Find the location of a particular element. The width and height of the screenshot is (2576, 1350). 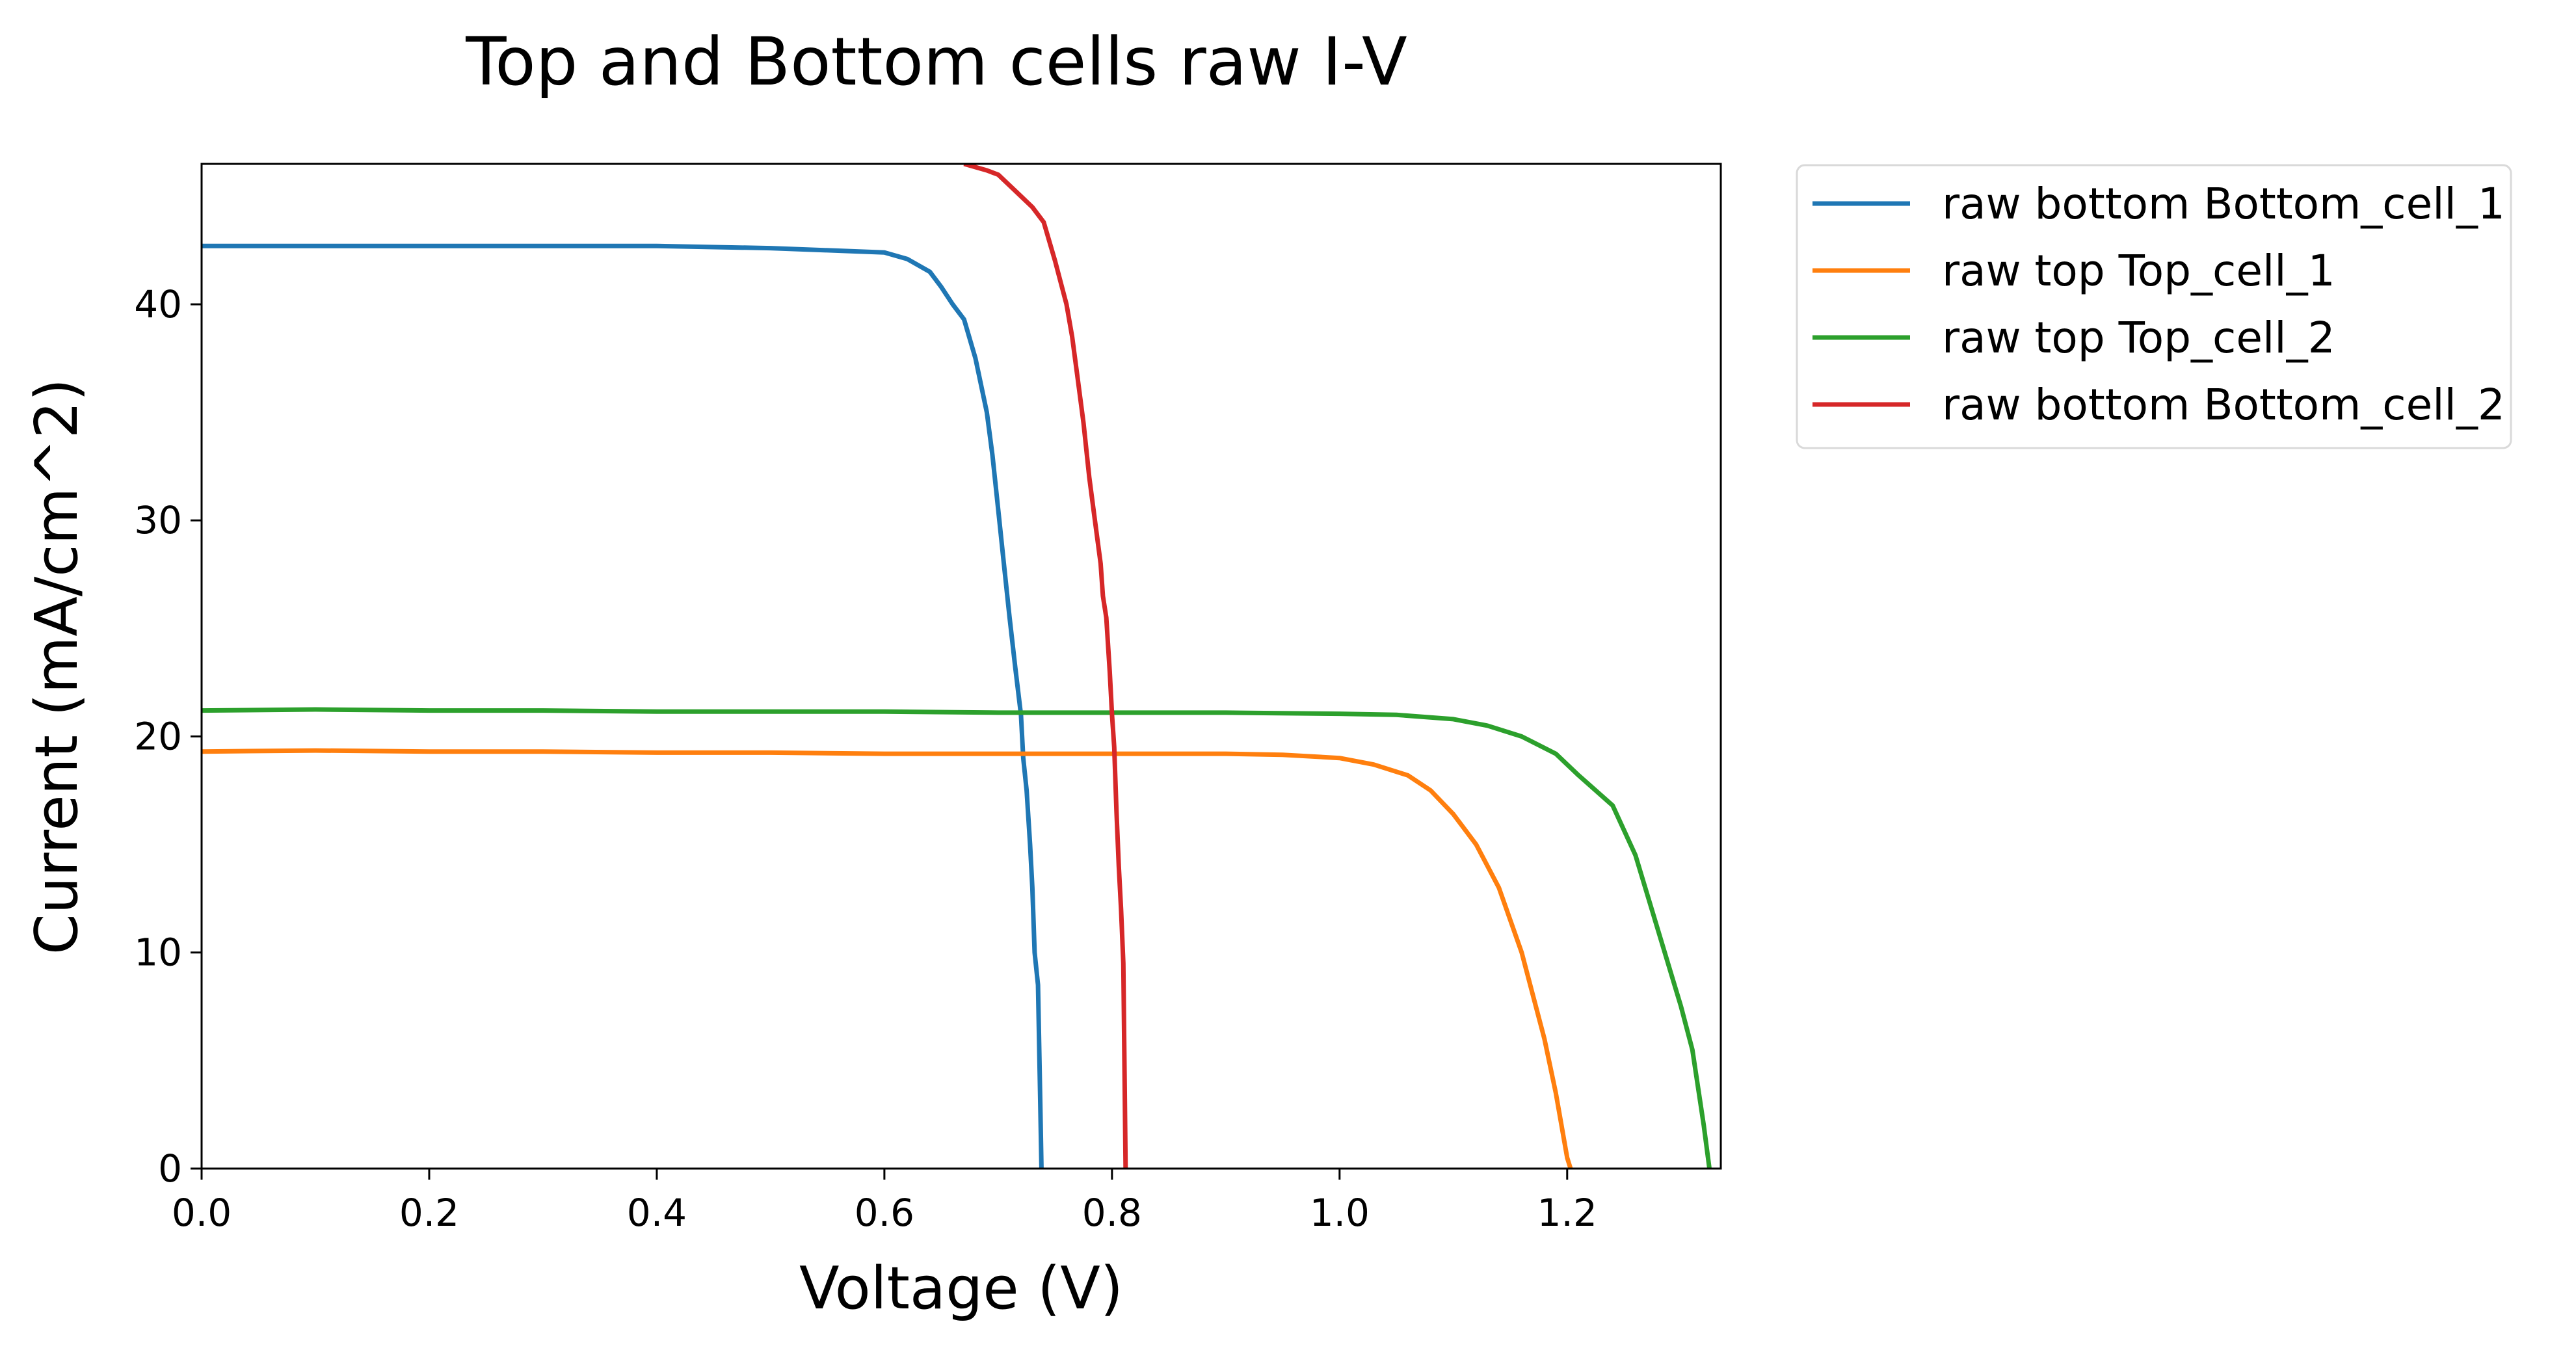

x-tick-label: 0.8 is located at coordinates (1112, 1213).